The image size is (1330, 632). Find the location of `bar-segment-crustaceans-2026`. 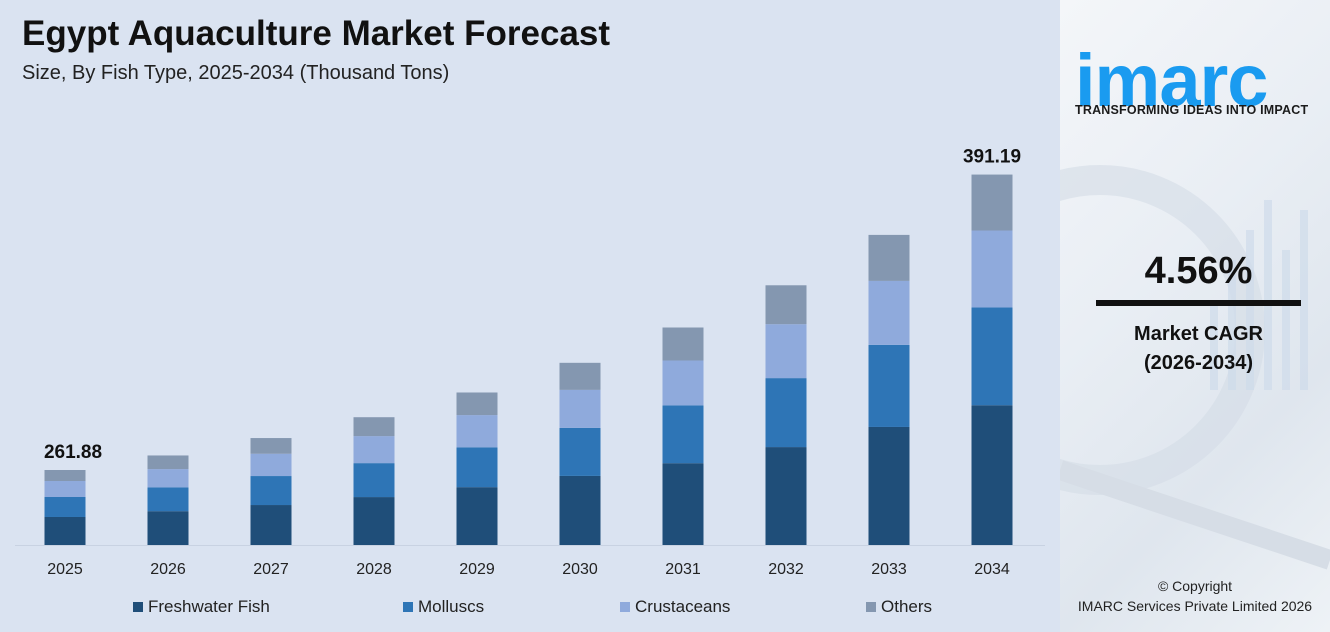

bar-segment-crustaceans-2026 is located at coordinates (168, 478).